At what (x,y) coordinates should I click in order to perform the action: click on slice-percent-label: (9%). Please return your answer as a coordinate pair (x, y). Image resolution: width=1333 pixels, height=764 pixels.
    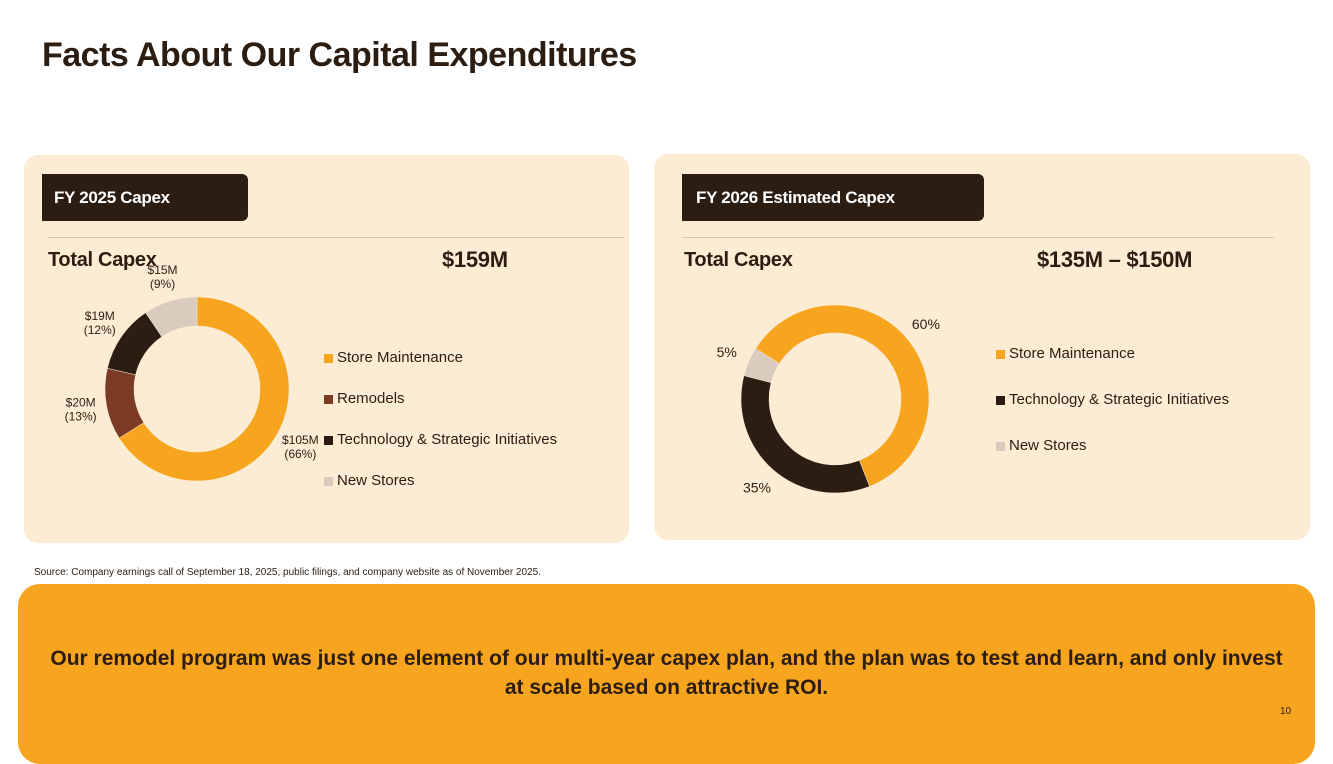
    Looking at the image, I should click on (162, 284).